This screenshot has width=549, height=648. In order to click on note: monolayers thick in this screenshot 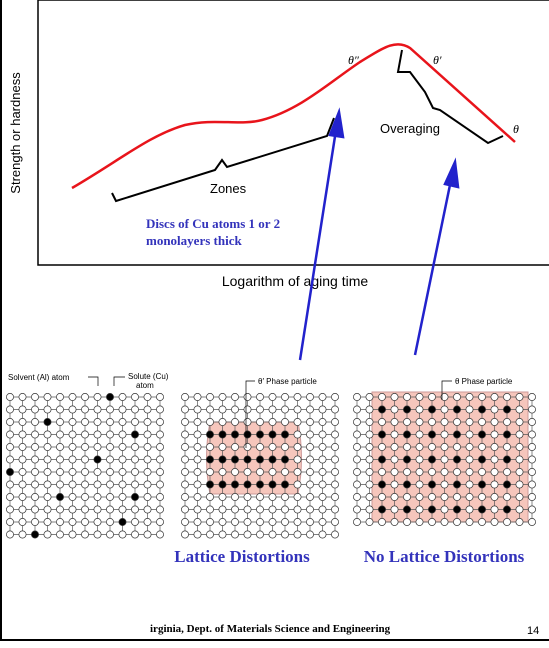, I will do `click(194, 240)`.